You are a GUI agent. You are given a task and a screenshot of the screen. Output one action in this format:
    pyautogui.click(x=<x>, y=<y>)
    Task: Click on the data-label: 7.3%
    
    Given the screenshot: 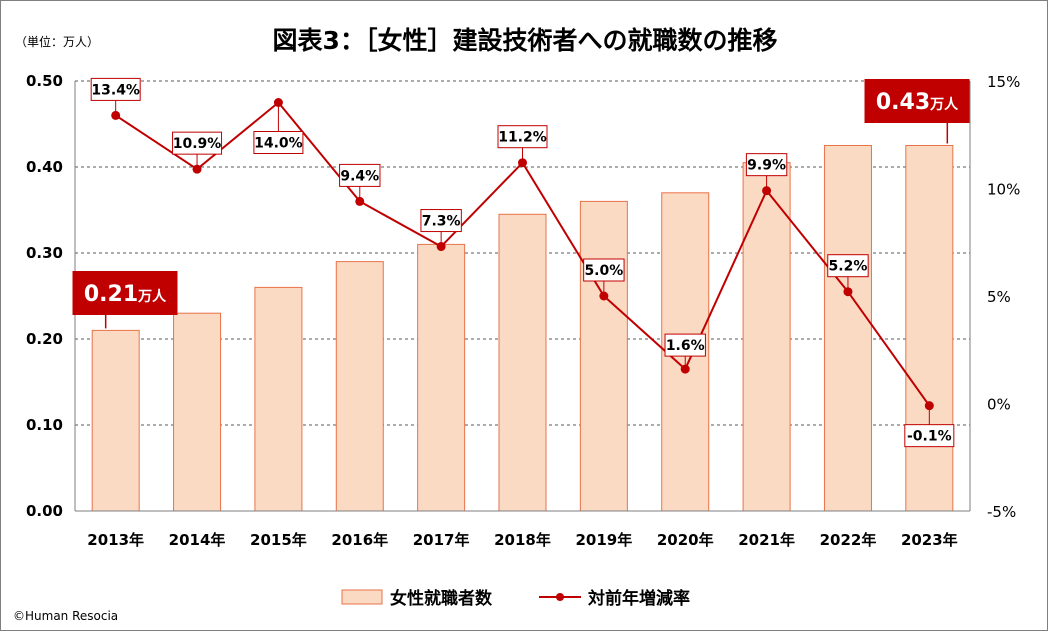 What is the action you would take?
    pyautogui.click(x=441, y=222)
    